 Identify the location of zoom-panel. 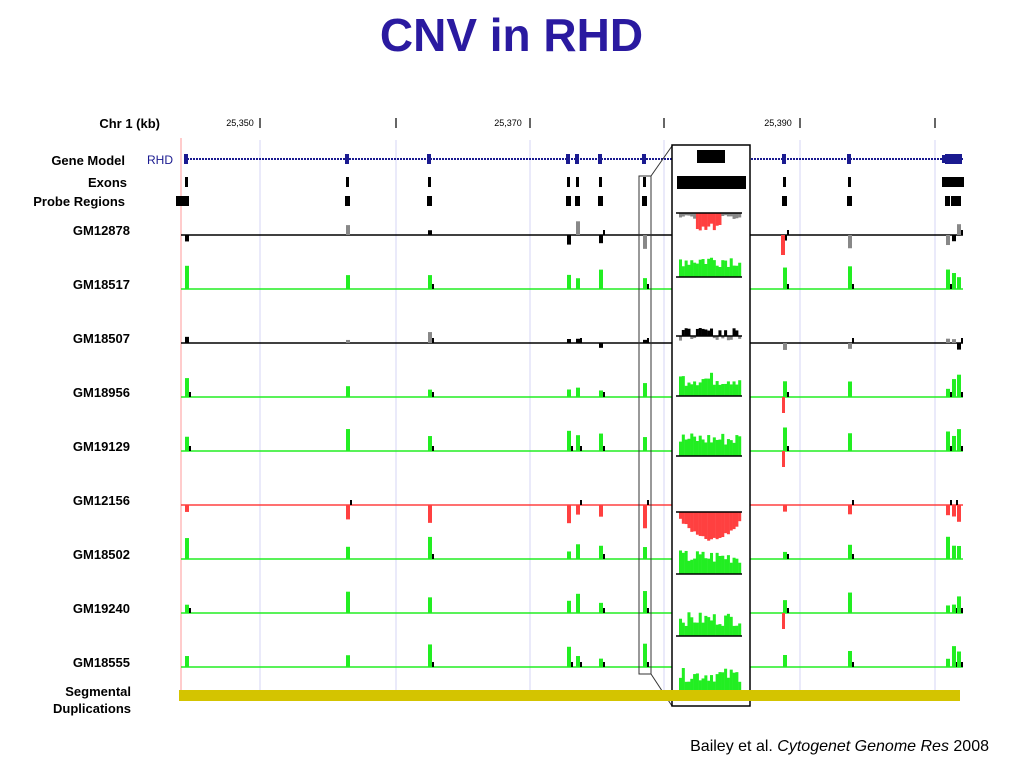
(711, 425).